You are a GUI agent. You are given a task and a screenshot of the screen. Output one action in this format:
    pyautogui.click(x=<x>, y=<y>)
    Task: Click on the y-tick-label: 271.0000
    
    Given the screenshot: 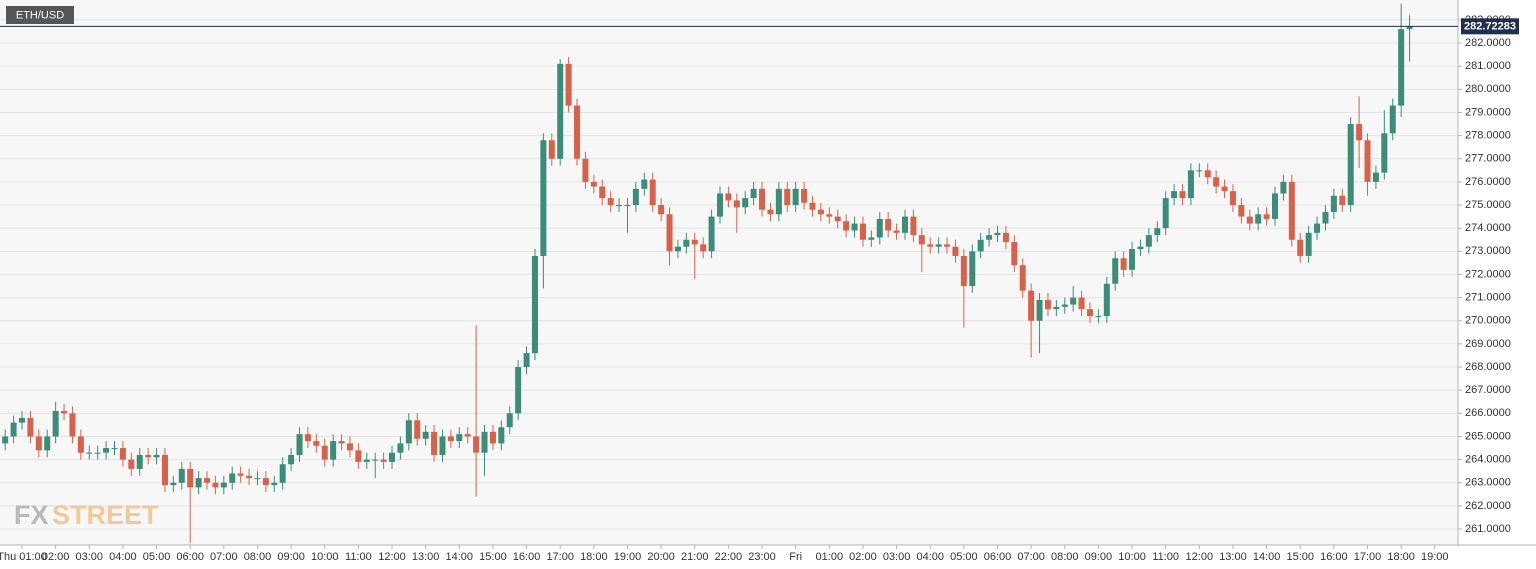 What is the action you would take?
    pyautogui.click(x=1488, y=298)
    